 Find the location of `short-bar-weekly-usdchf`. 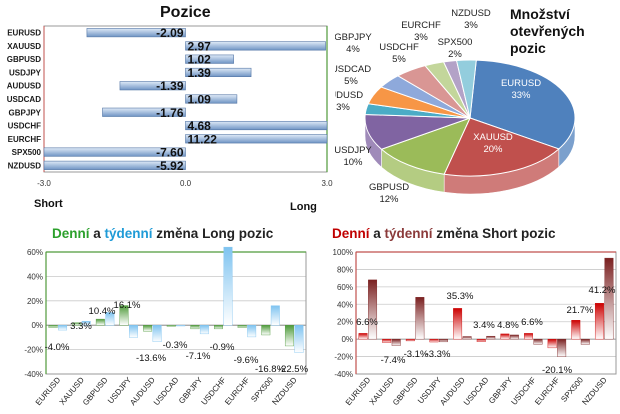

short-bar-weekly-usdchf is located at coordinates (538, 341).